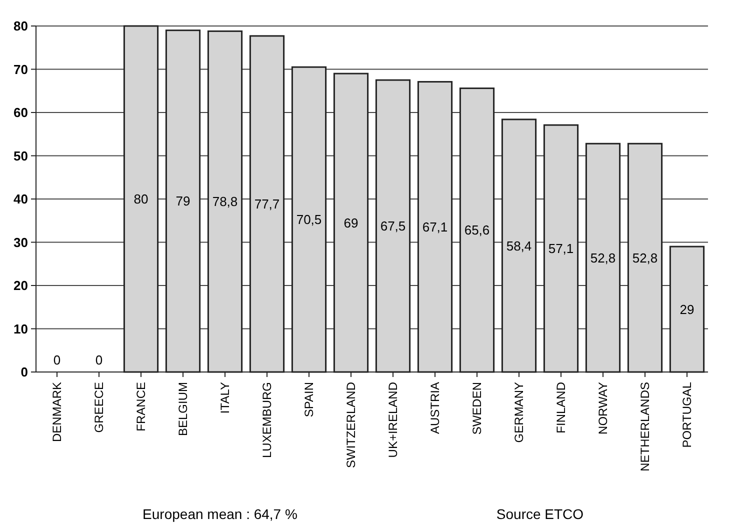  Describe the element at coordinates (309, 220) in the screenshot. I see `data-label: 70,5` at that location.